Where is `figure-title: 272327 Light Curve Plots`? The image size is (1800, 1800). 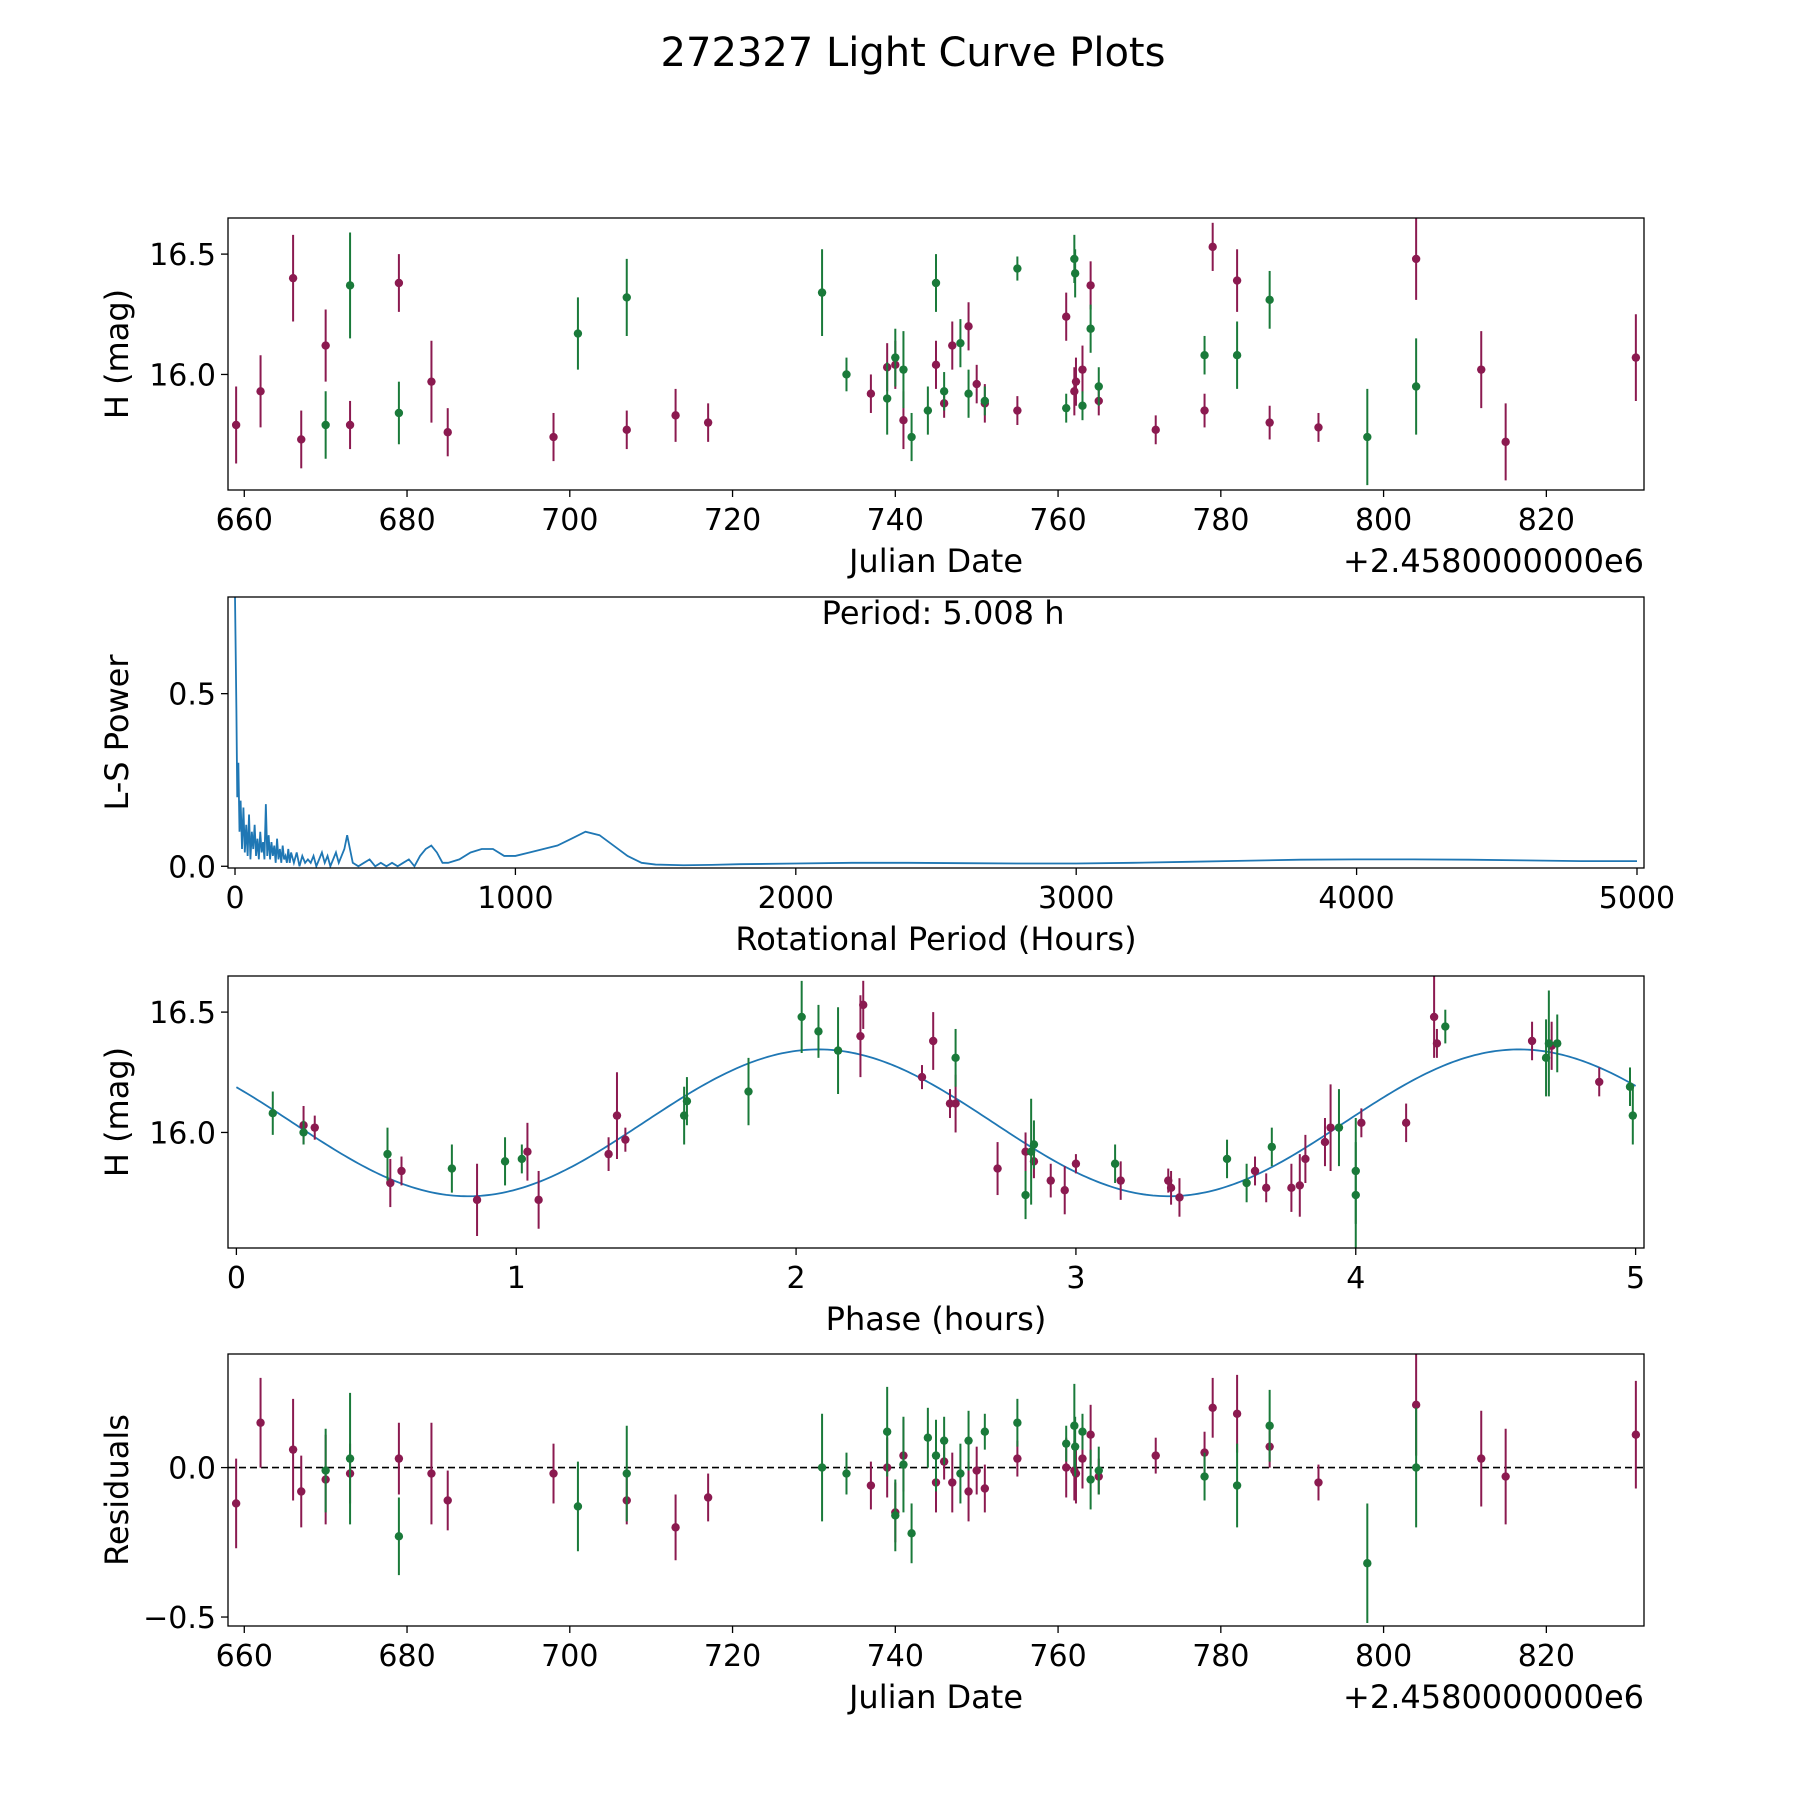 figure-title: 272327 Light Curve Plots is located at coordinates (913, 53).